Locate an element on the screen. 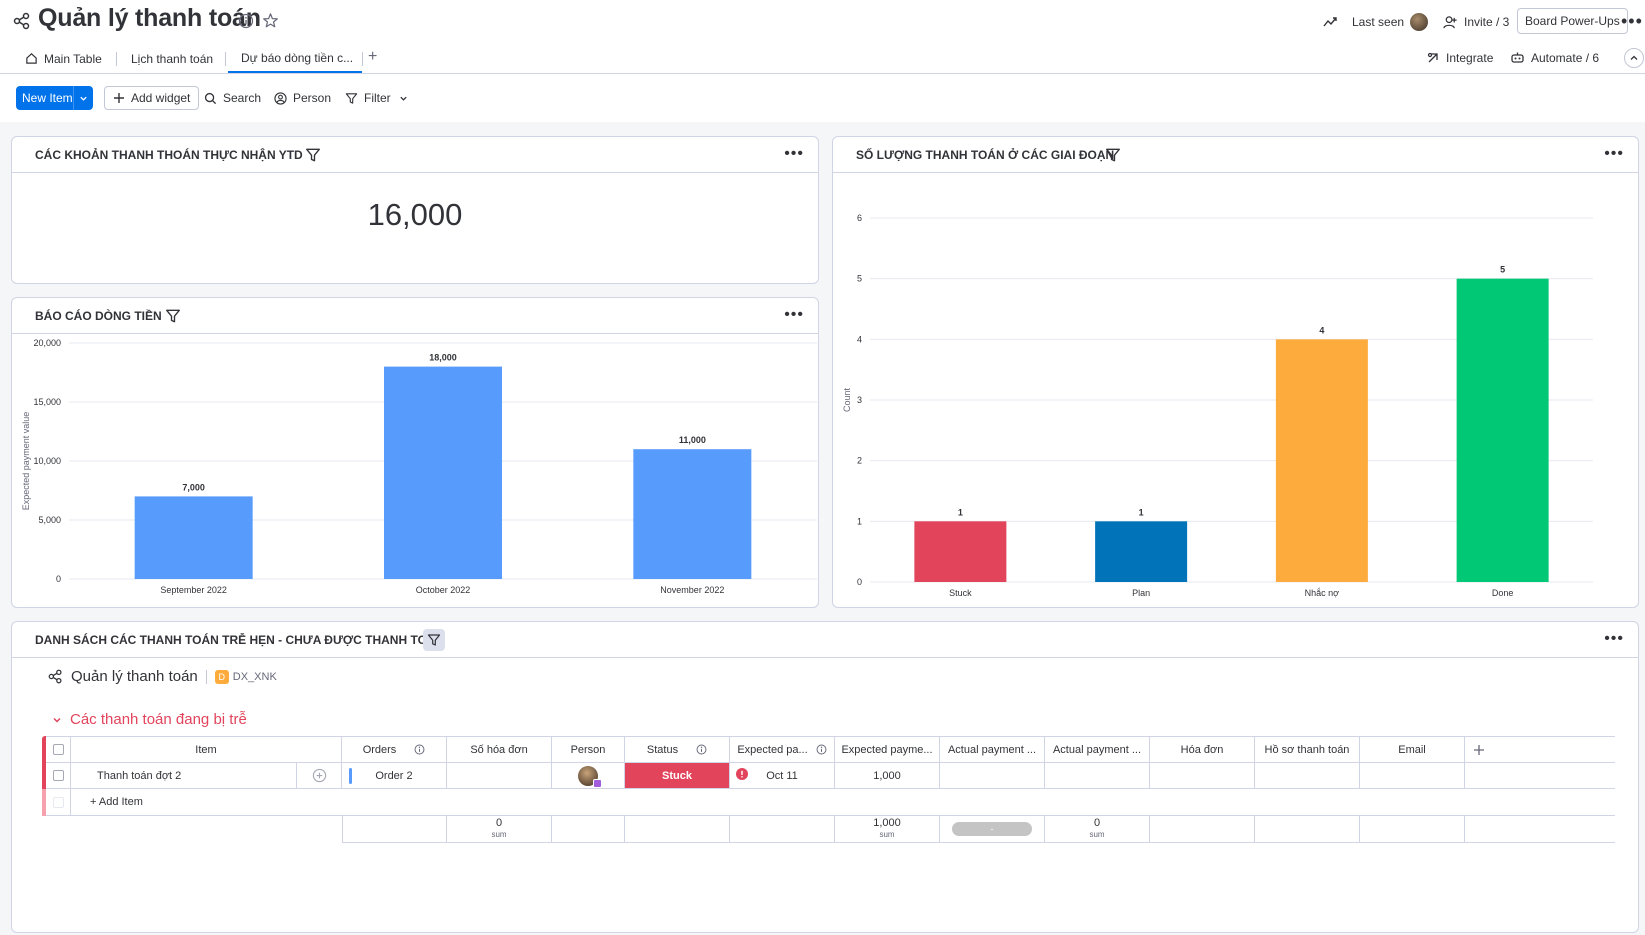 The image size is (1645, 935). collapse-header-button is located at coordinates (1634, 58).